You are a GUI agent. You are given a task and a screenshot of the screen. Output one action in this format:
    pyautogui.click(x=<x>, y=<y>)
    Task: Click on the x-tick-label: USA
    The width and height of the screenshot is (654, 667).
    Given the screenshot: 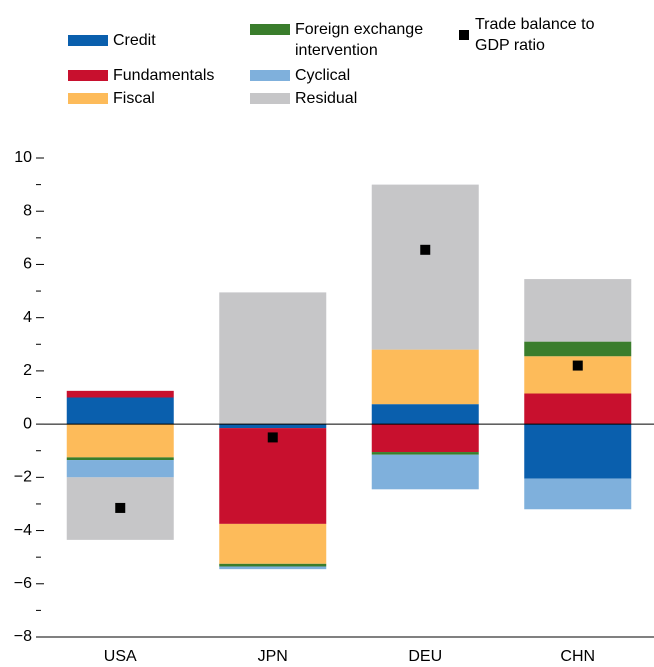 What is the action you would take?
    pyautogui.click(x=120, y=656)
    